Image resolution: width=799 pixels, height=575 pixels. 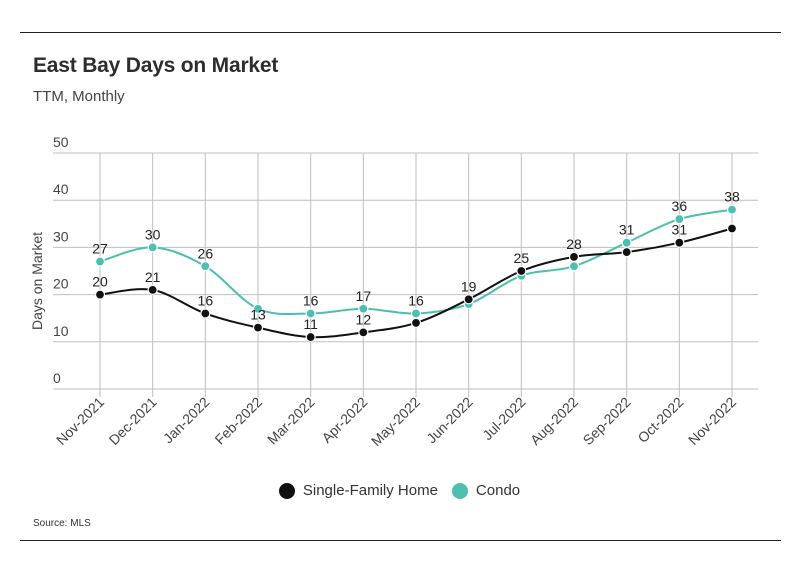 What do you see at coordinates (206, 253) in the screenshot?
I see `data-label-condo: 26` at bounding box center [206, 253].